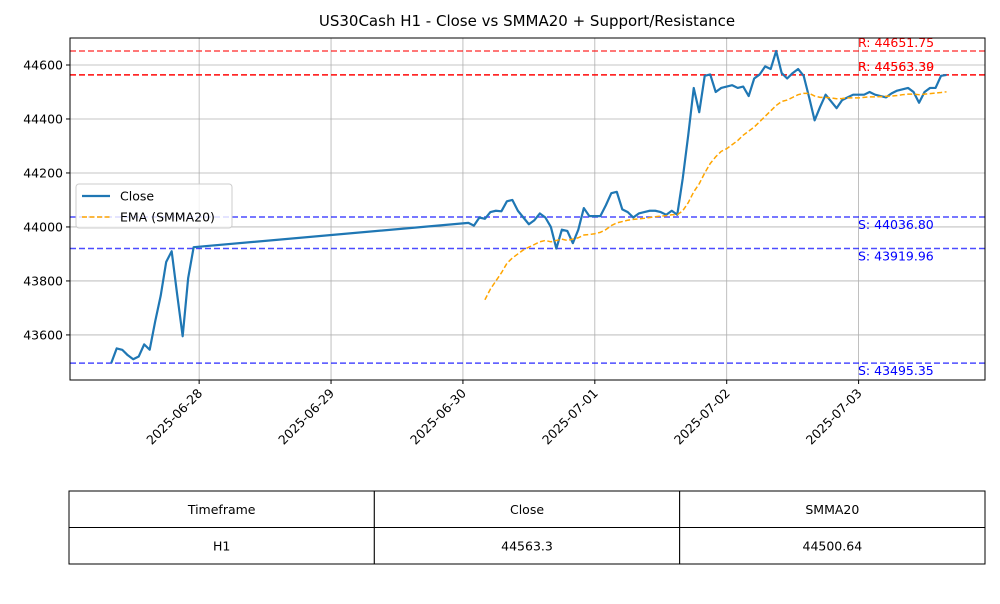 This screenshot has height=604, width=1000. I want to click on y-tick-label: 43600, so click(43, 334).